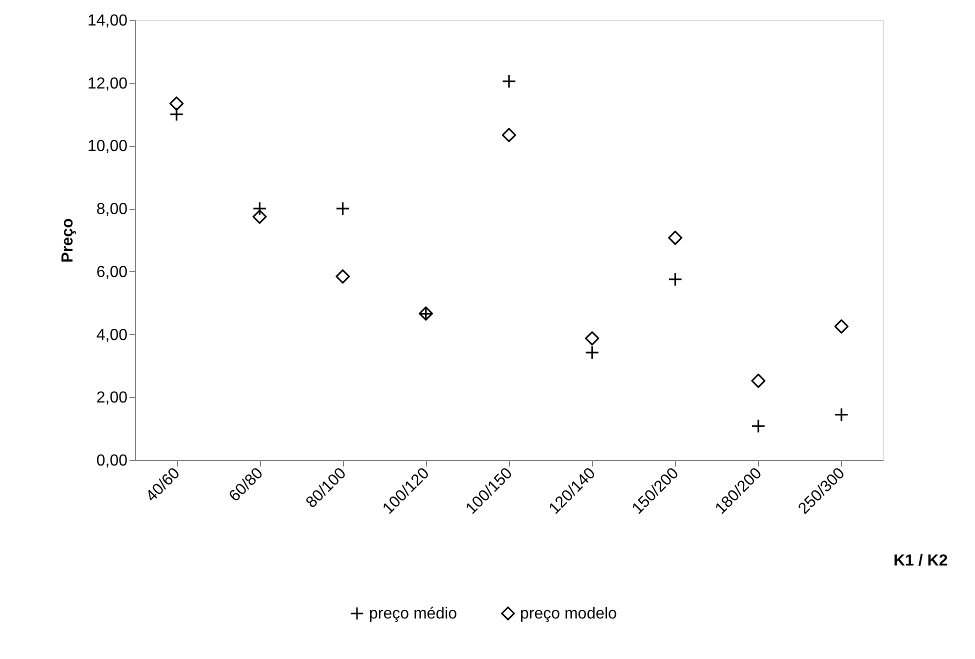 The image size is (975, 659). What do you see at coordinates (112, 272) in the screenshot?
I see `y-tick-label: 6,00` at bounding box center [112, 272].